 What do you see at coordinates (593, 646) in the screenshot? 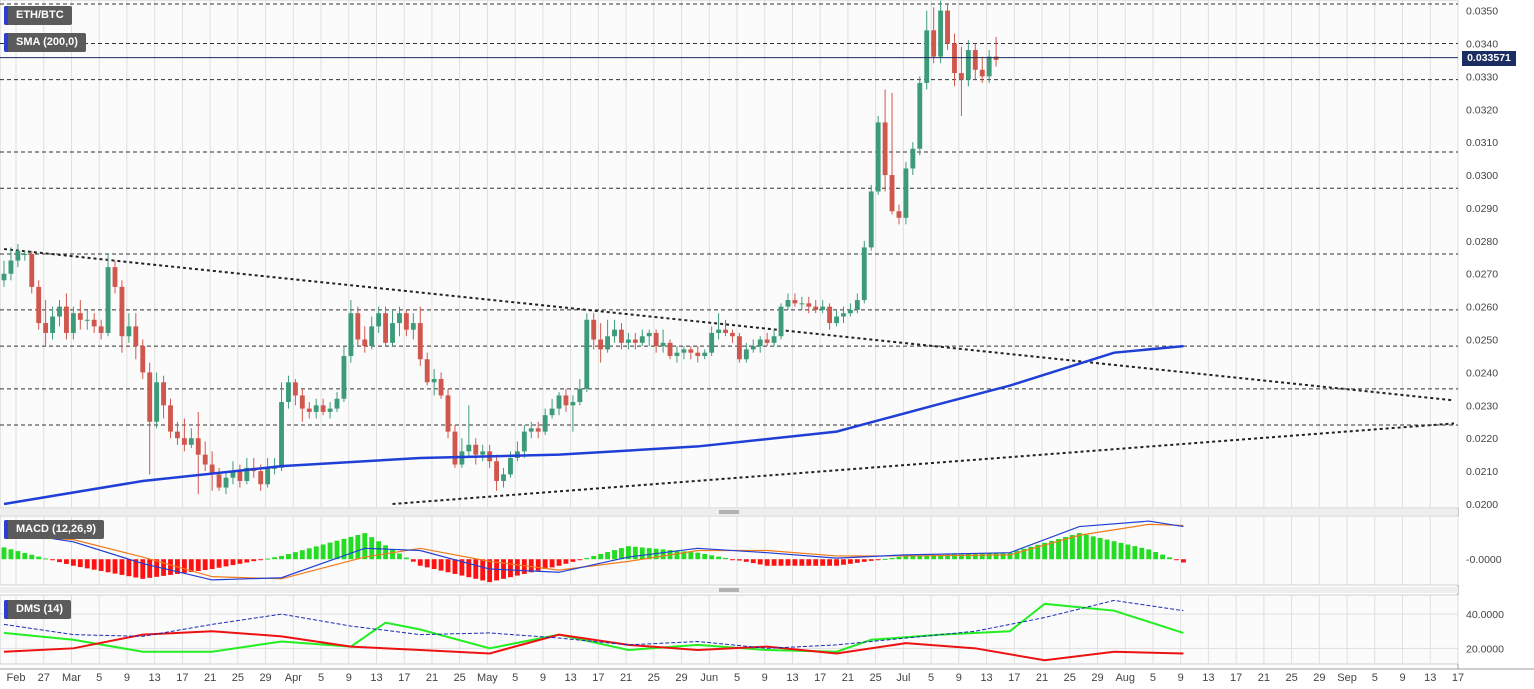
I see `dms-minus-line` at bounding box center [593, 646].